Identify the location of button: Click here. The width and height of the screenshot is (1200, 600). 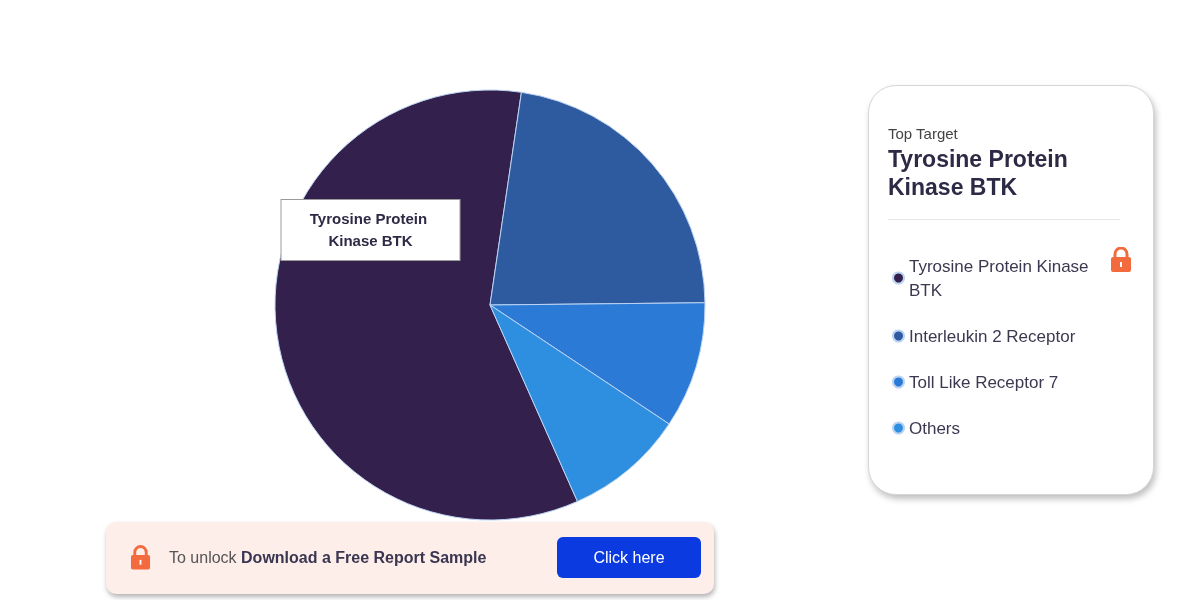
(629, 557).